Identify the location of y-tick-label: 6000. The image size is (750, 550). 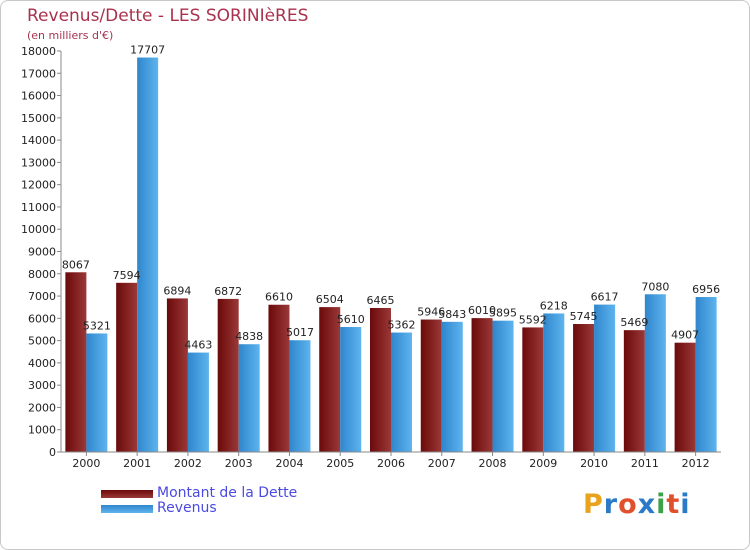
(42, 318).